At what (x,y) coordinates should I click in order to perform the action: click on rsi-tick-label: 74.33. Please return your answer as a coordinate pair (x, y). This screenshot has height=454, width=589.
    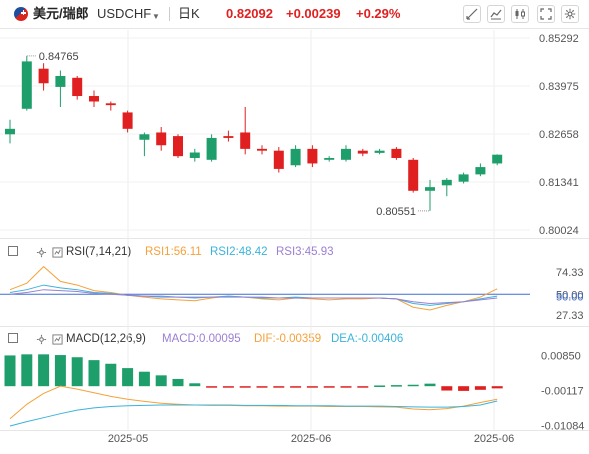
    Looking at the image, I should click on (570, 273).